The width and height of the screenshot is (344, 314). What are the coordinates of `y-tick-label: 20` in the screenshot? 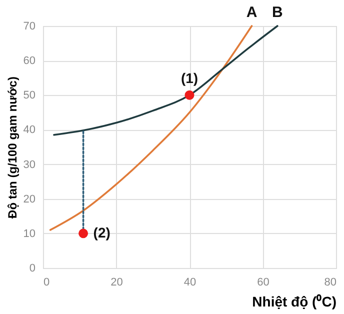 It's located at (29, 199).